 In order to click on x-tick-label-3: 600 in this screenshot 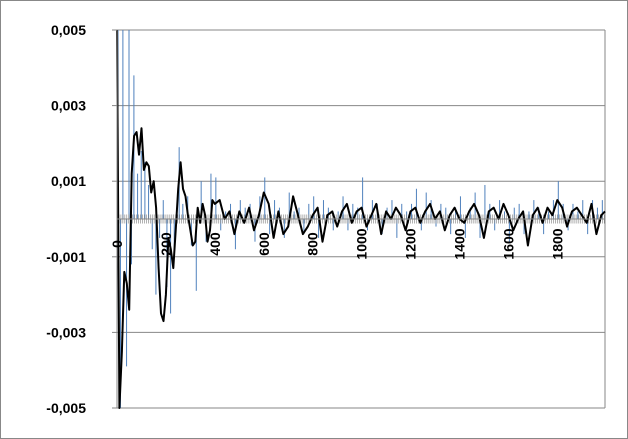, I will do `click(264, 244)`.